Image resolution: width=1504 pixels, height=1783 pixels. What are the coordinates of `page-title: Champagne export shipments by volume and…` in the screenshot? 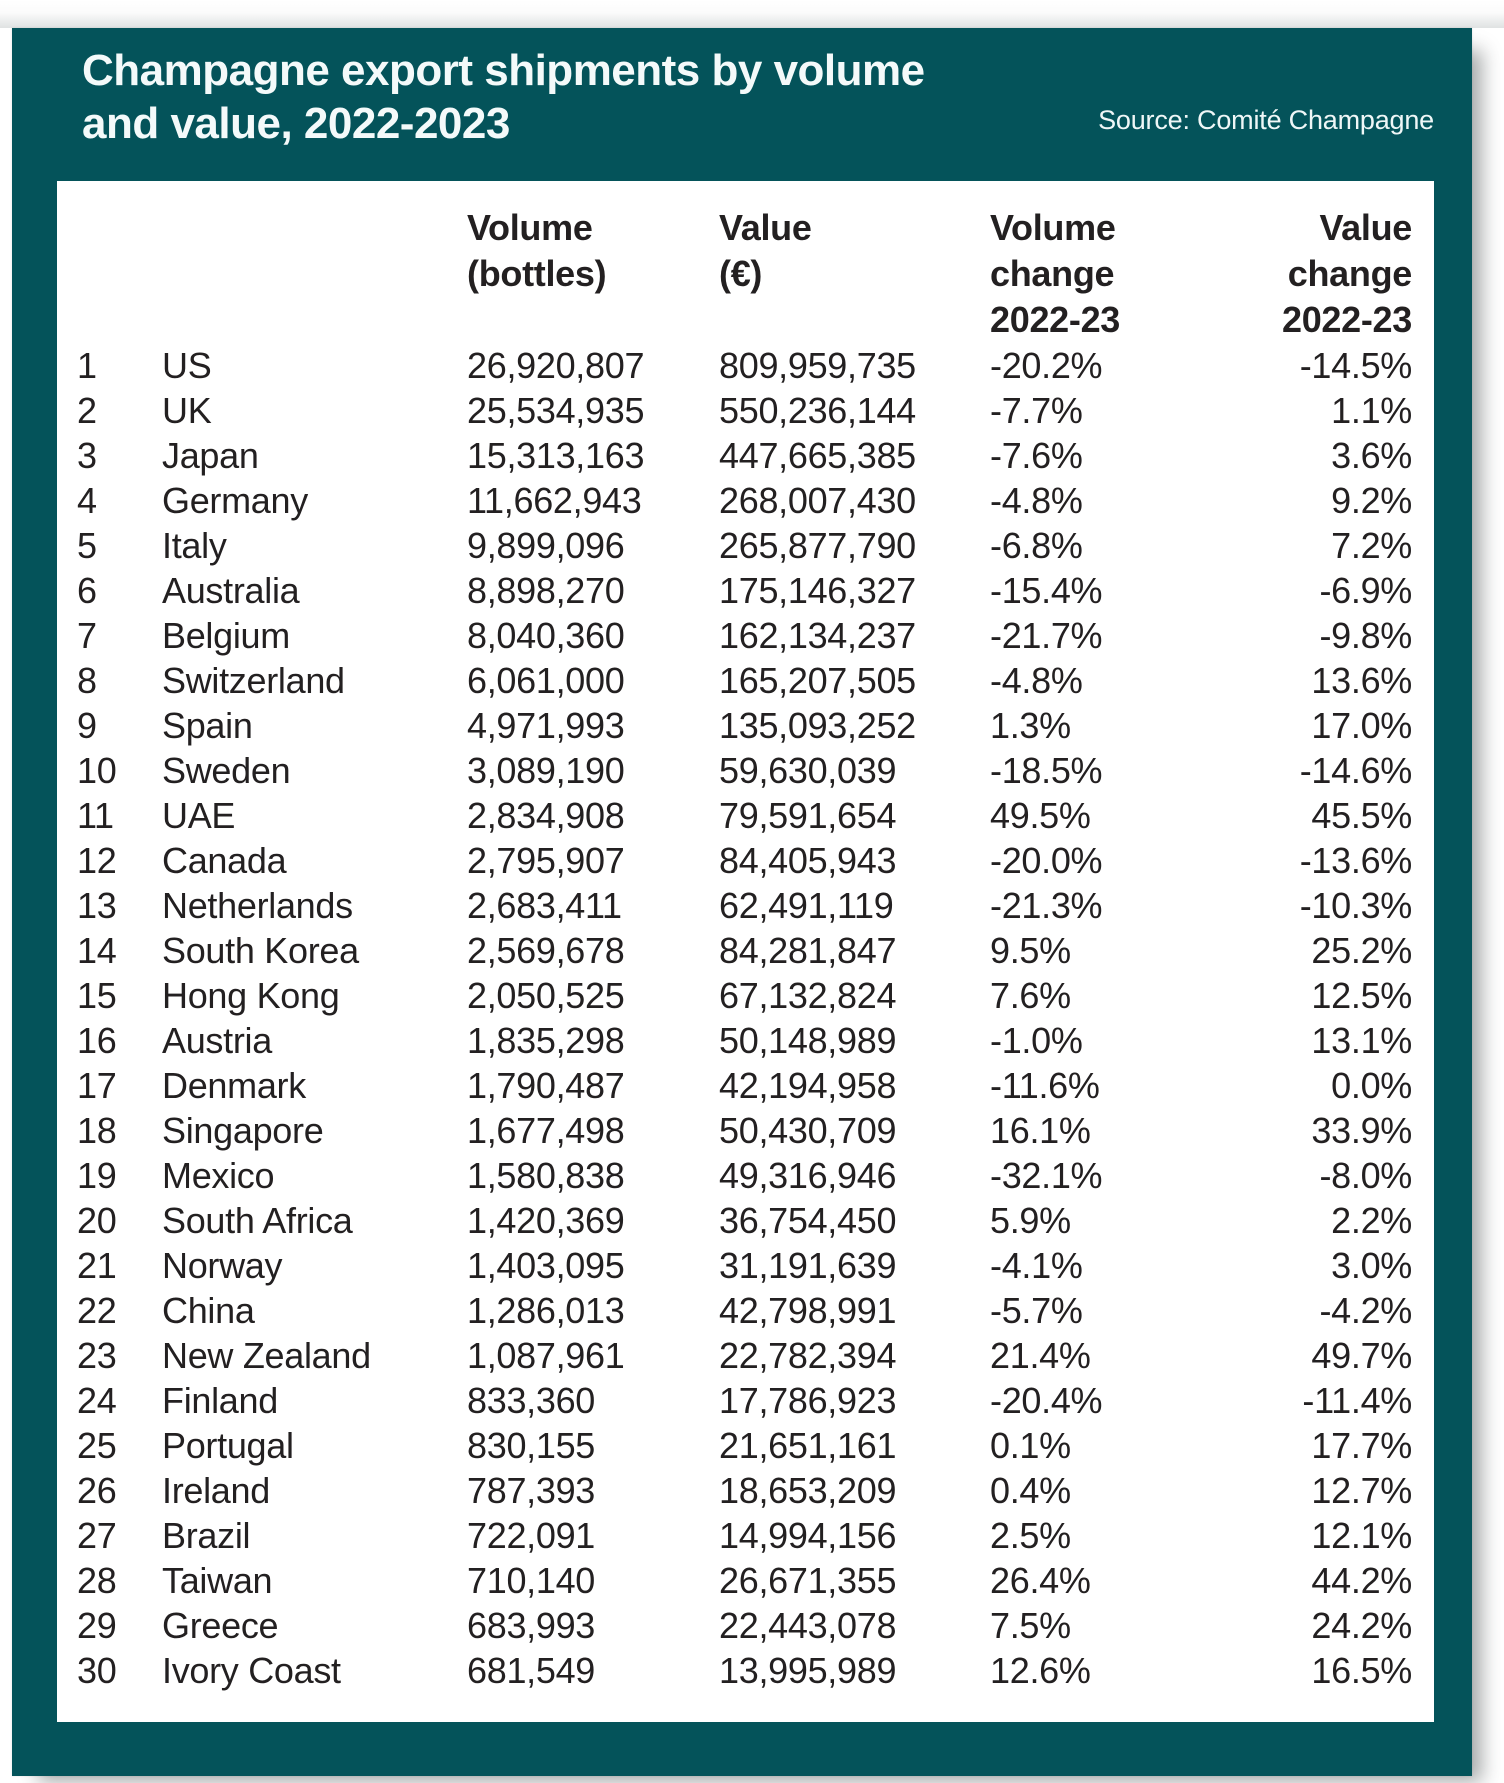 It's located at (503, 97).